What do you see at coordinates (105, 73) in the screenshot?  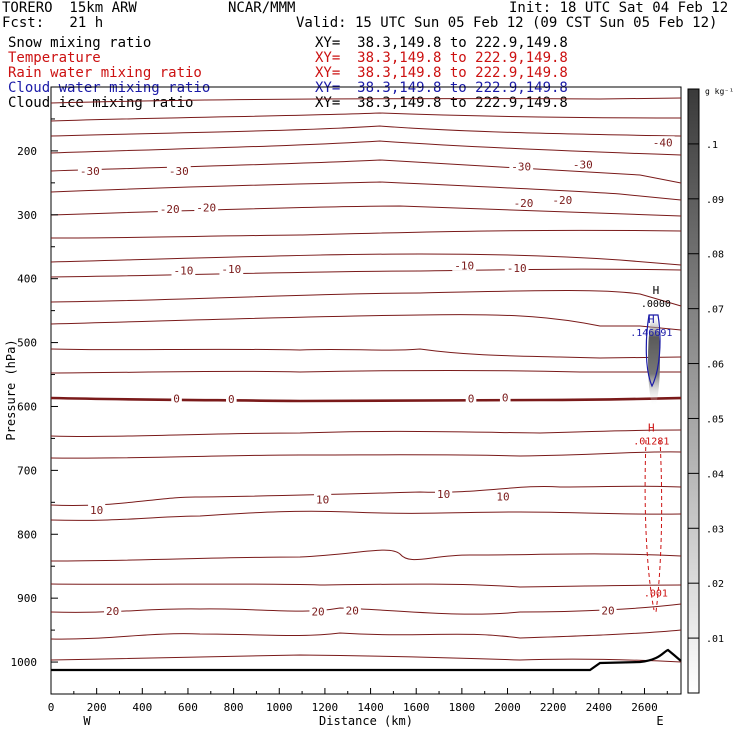 I see `legend-rain-label: Rain water mixing ratio` at bounding box center [105, 73].